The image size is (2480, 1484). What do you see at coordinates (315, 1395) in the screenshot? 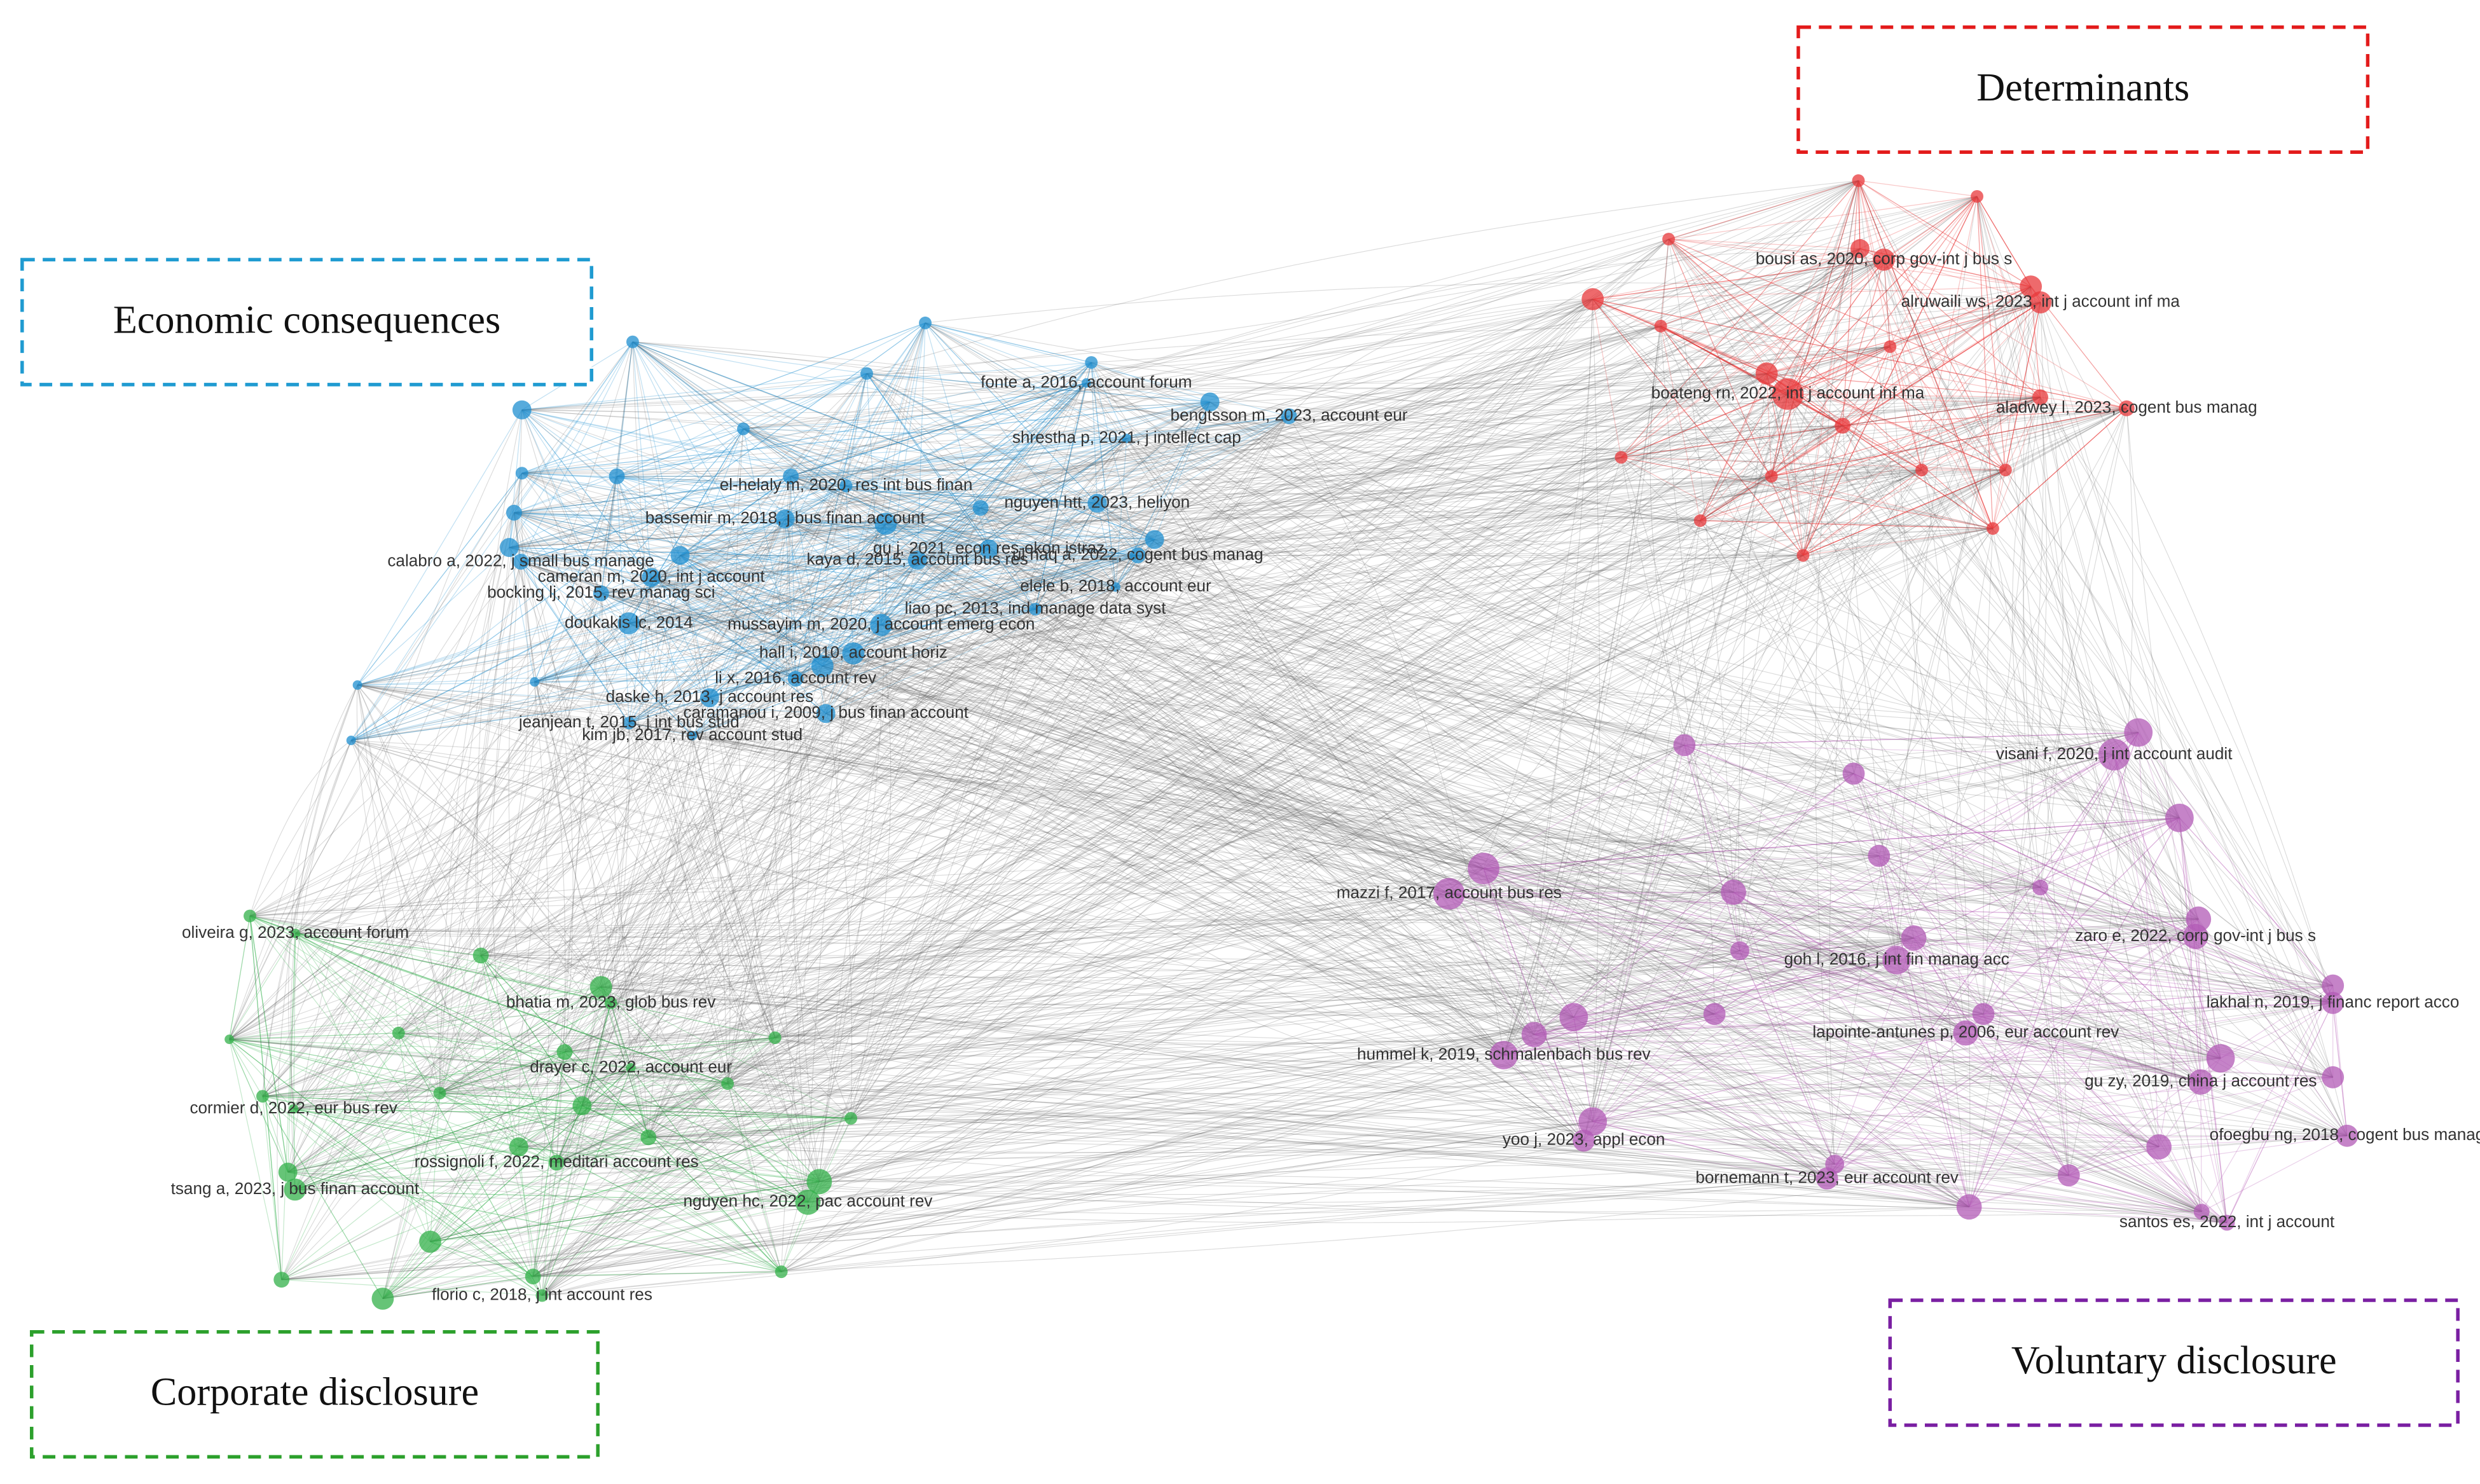
I see `cluster-box` at bounding box center [315, 1395].